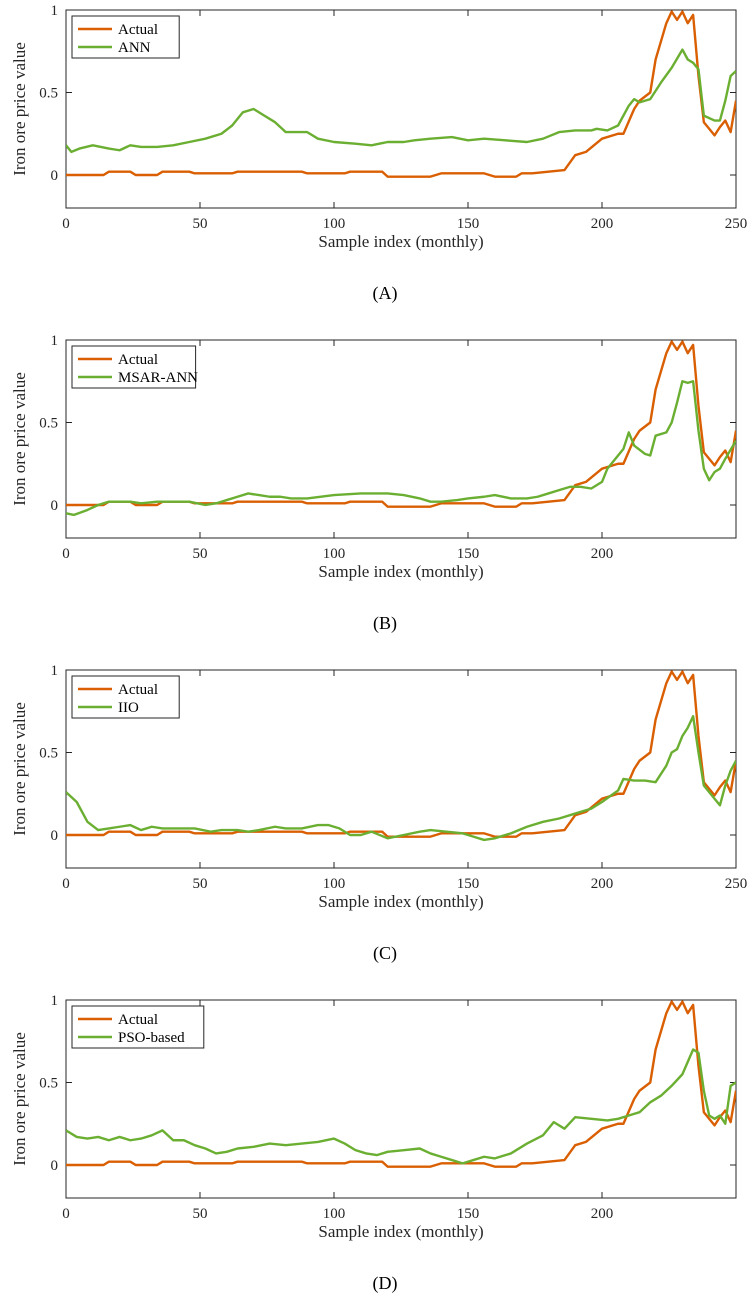 The image size is (753, 1300). I want to click on legend-entry: IIO, so click(128, 708).